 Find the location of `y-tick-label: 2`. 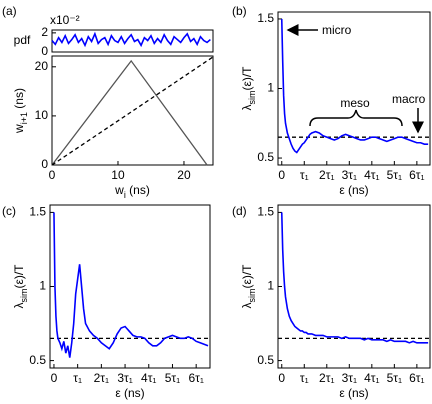

y-tick-label: 2 is located at coordinates (44, 32).